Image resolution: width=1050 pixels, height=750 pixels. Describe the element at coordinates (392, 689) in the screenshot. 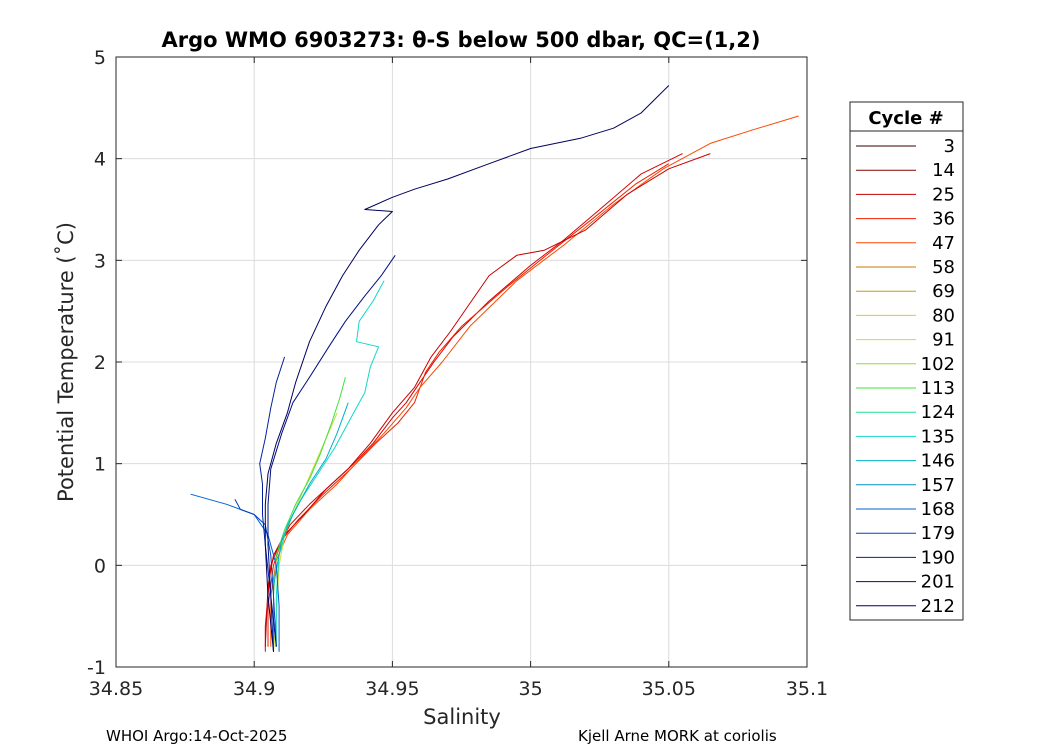

I see `x-tick-label: 34.95` at that location.